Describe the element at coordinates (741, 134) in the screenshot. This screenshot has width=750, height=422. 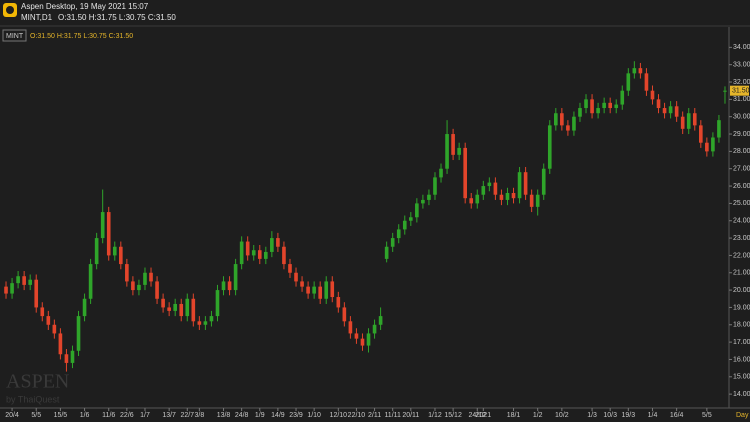
I see `y-tick-label: 29.00` at that location.